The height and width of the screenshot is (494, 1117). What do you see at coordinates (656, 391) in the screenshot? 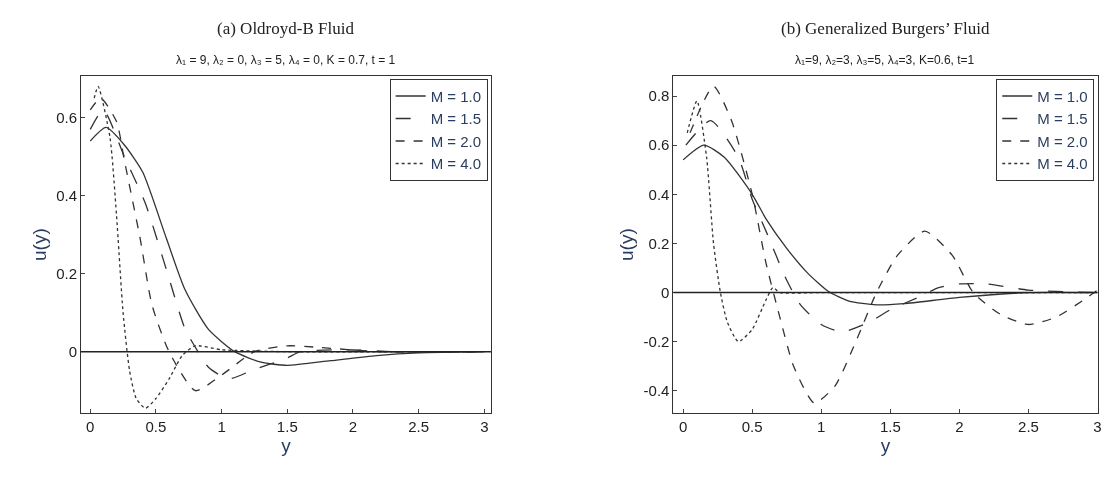
I see `y-tick-label: -0.4` at bounding box center [656, 391].